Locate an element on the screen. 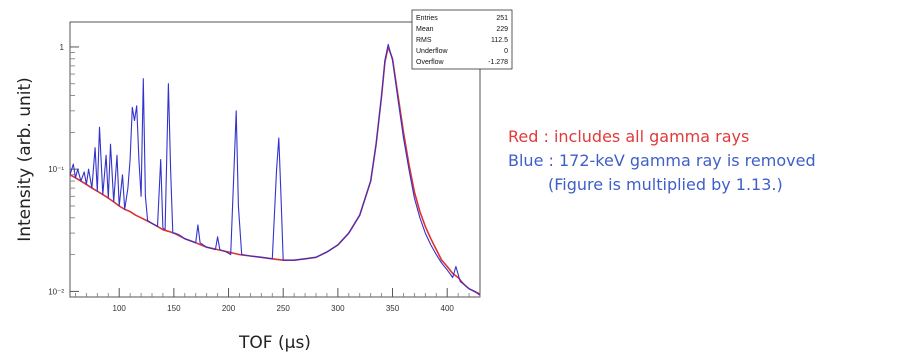 This screenshot has width=913, height=358. stats-label: Entries is located at coordinates (427, 18).